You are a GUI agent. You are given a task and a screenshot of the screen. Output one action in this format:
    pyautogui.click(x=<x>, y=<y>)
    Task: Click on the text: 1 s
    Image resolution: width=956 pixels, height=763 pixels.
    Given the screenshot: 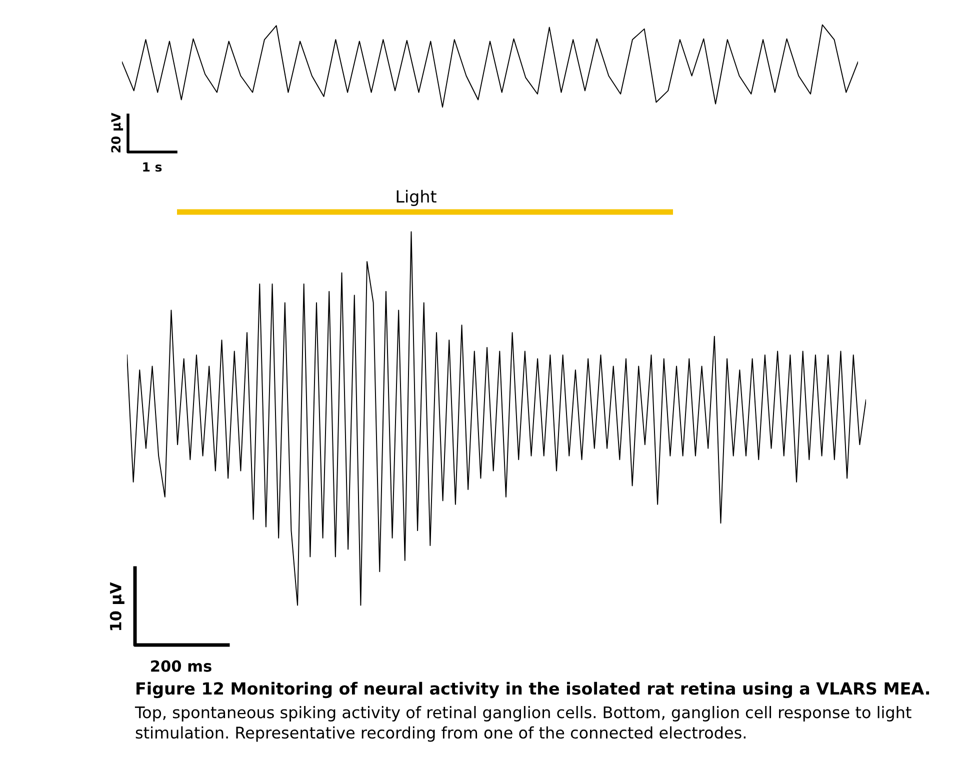 What is the action you would take?
    pyautogui.click(x=152, y=167)
    